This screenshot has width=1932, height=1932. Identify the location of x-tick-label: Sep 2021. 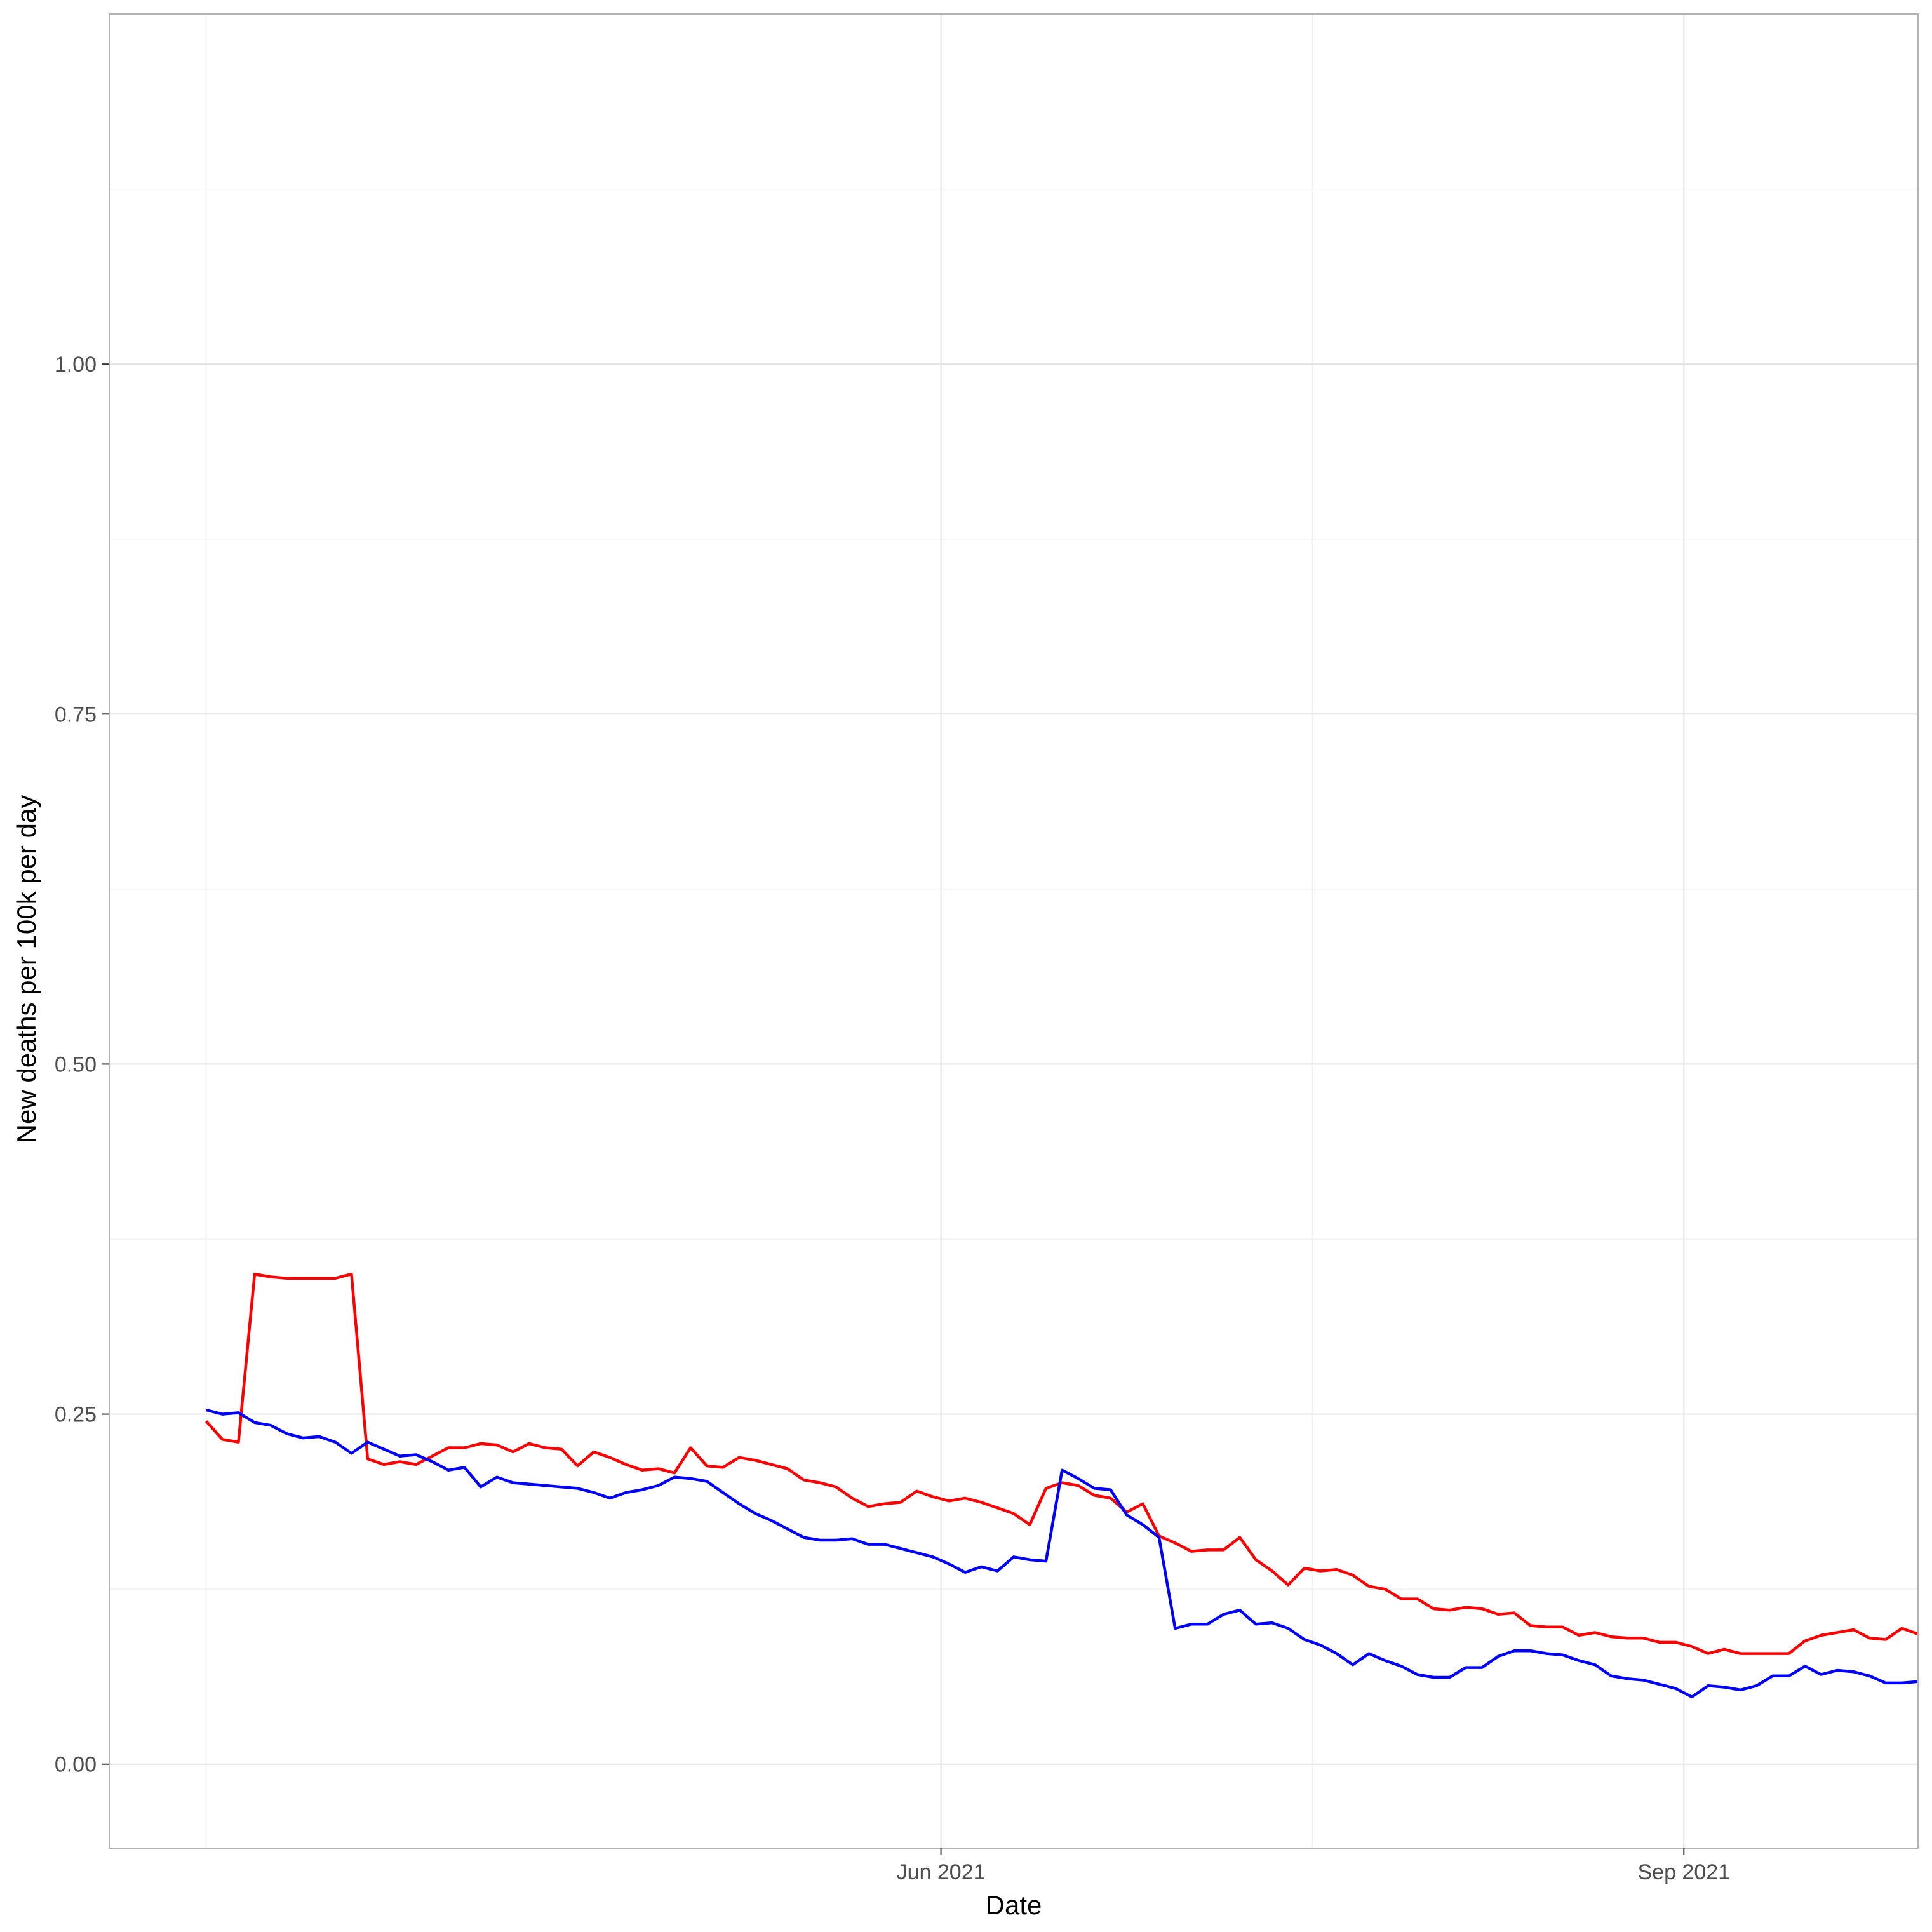
(1683, 1872).